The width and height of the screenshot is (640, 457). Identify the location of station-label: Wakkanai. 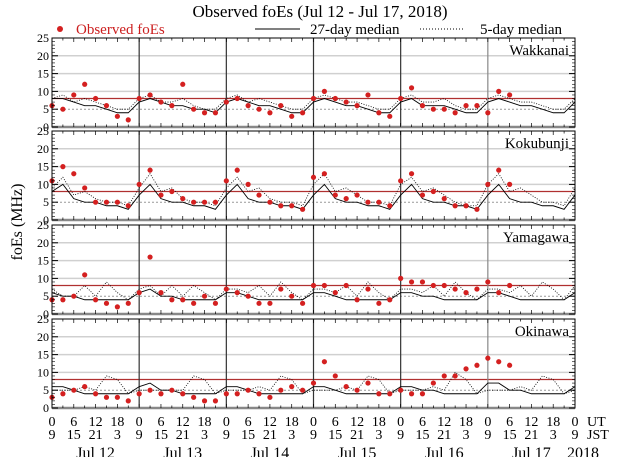
(539, 51).